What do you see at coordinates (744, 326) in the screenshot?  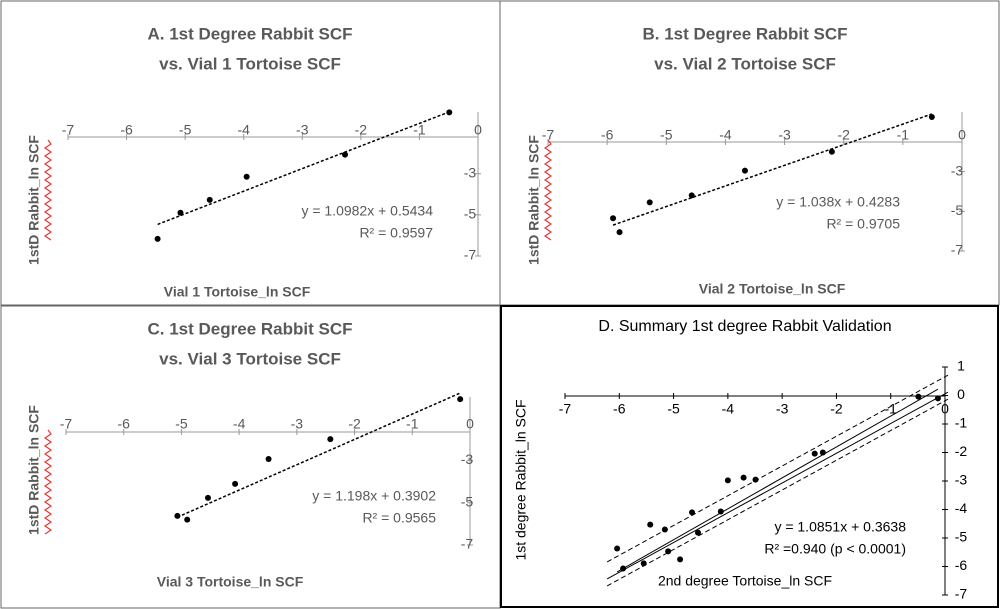 I see `chart-title: D. Summary 1st degree Rabbit Validation` at bounding box center [744, 326].